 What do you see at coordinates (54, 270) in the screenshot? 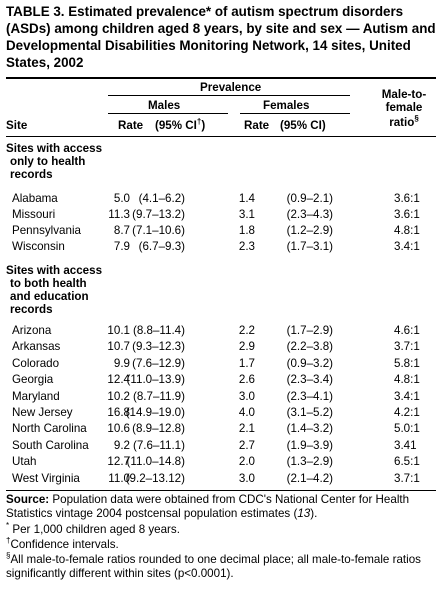
I see `section2-line1: Sites with access` at bounding box center [54, 270].